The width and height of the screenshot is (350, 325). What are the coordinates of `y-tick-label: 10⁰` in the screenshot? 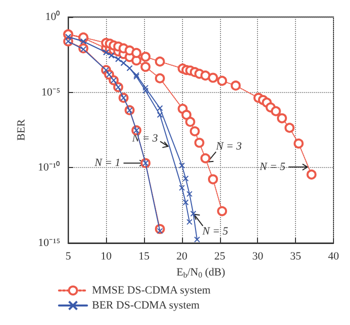 It's located at (52, 16).